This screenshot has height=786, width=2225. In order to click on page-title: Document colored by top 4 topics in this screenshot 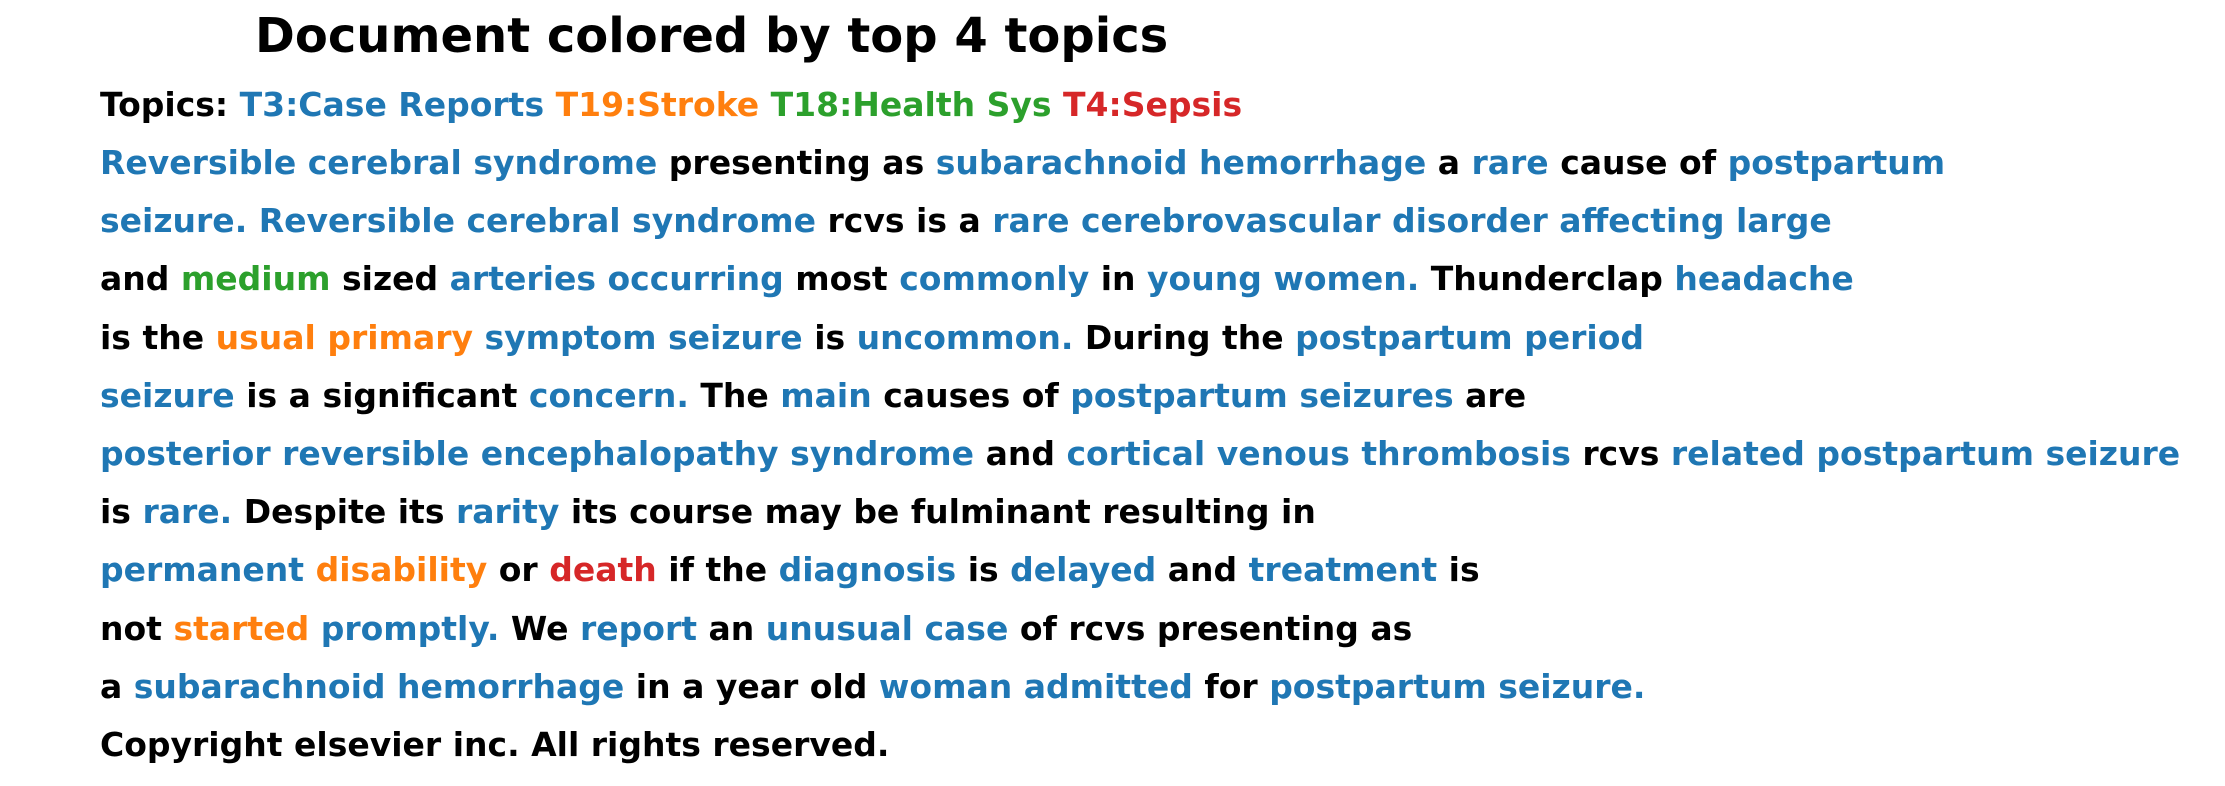, I will do `click(712, 36)`.